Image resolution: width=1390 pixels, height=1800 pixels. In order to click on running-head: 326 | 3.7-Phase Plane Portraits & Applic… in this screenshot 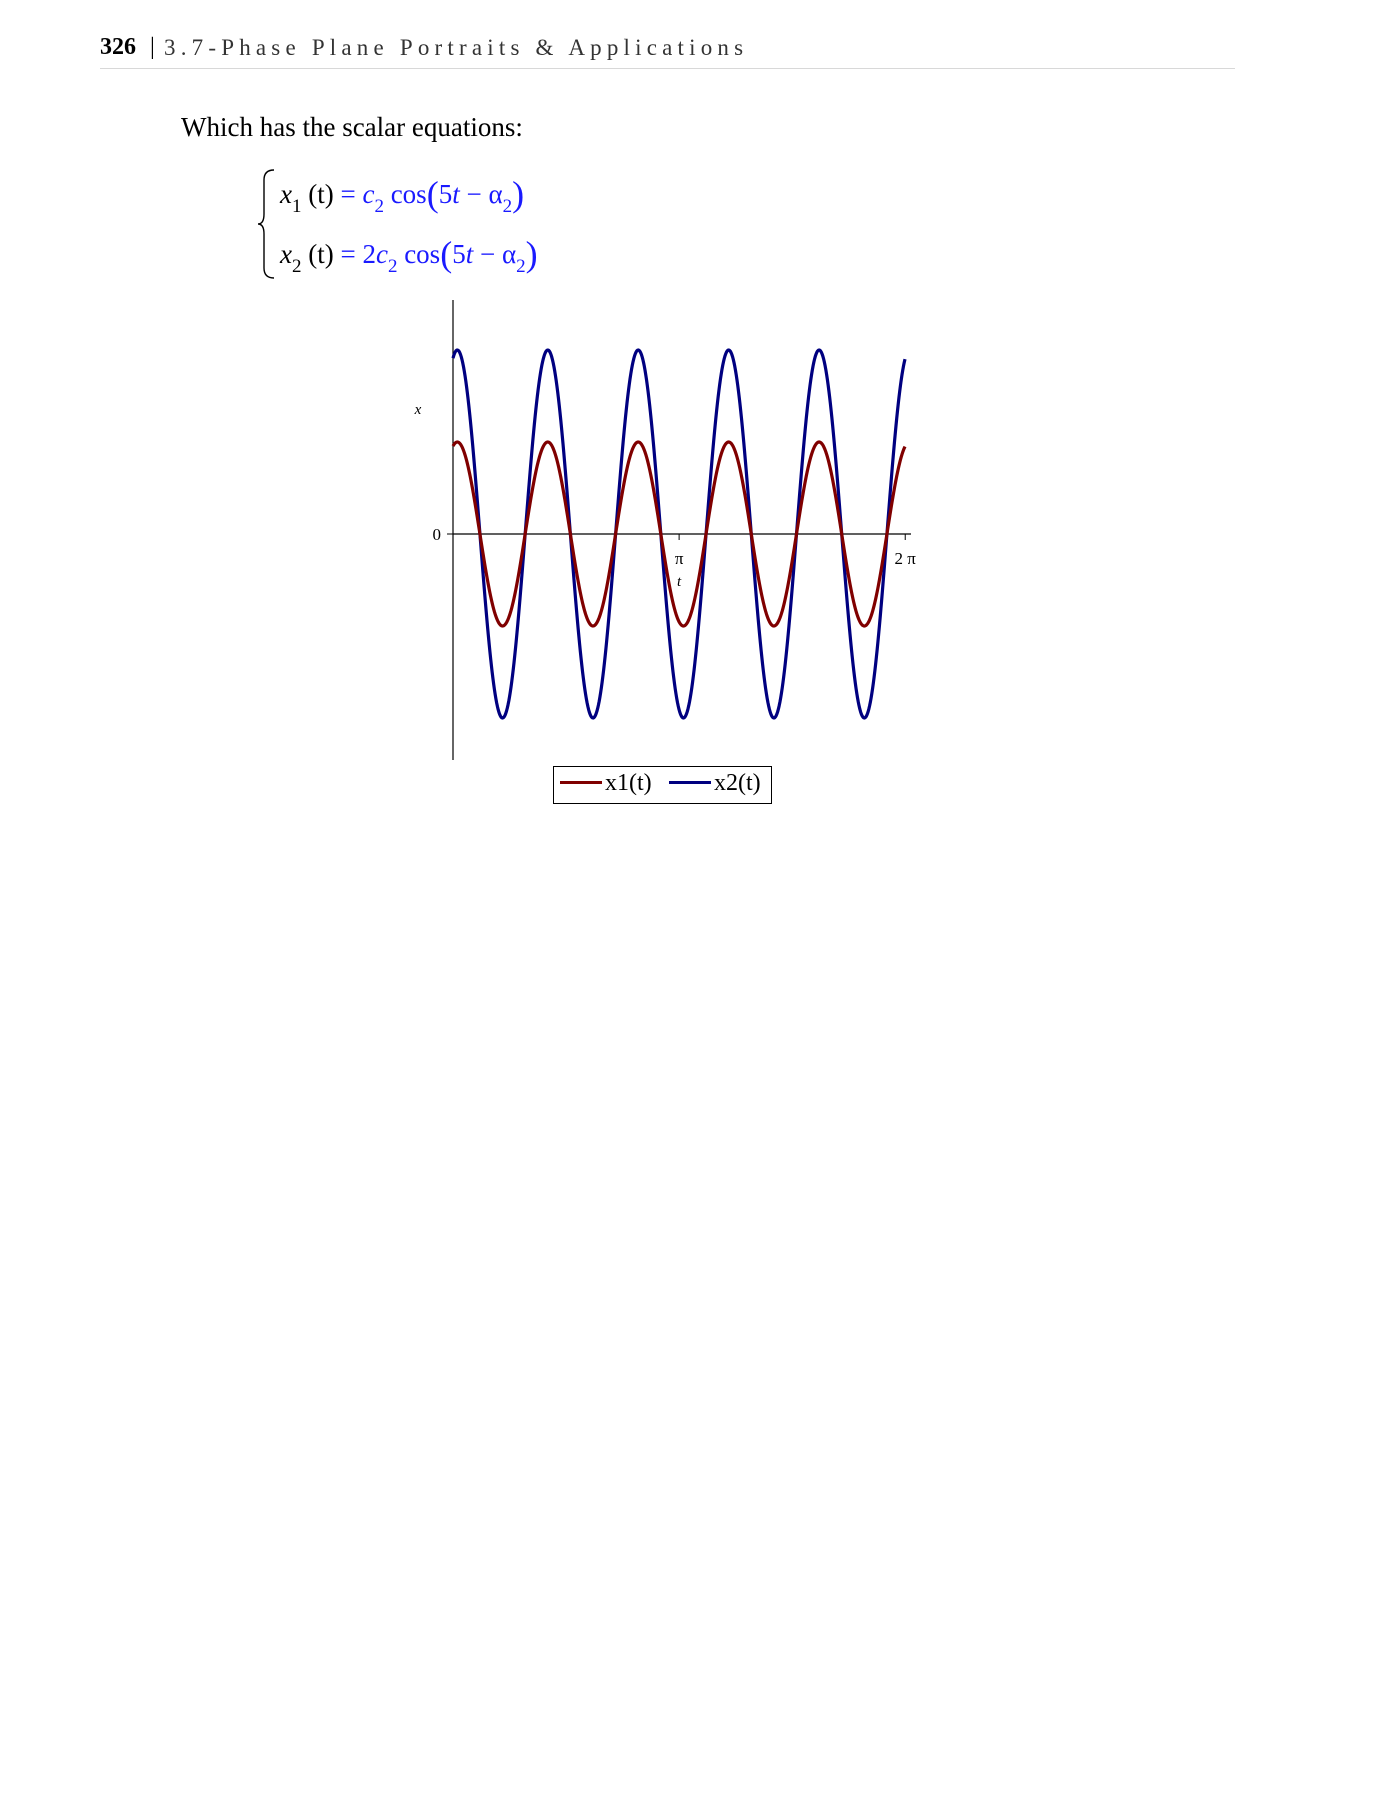, I will do `click(667, 51)`.